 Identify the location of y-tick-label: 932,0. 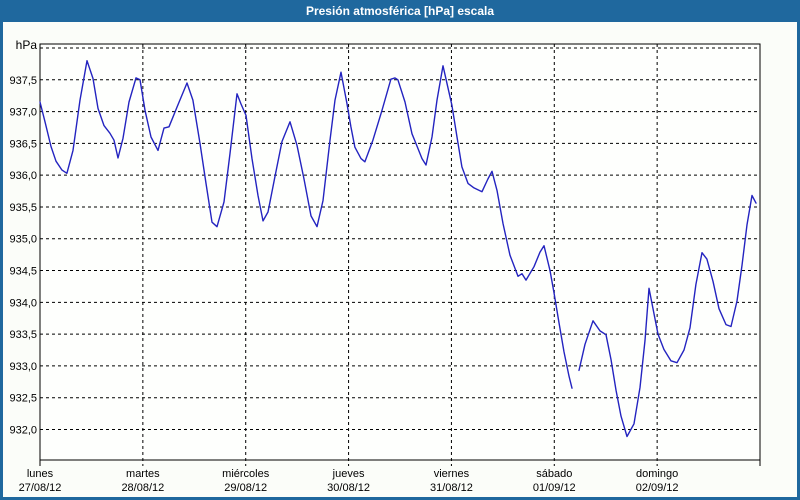
(23, 430).